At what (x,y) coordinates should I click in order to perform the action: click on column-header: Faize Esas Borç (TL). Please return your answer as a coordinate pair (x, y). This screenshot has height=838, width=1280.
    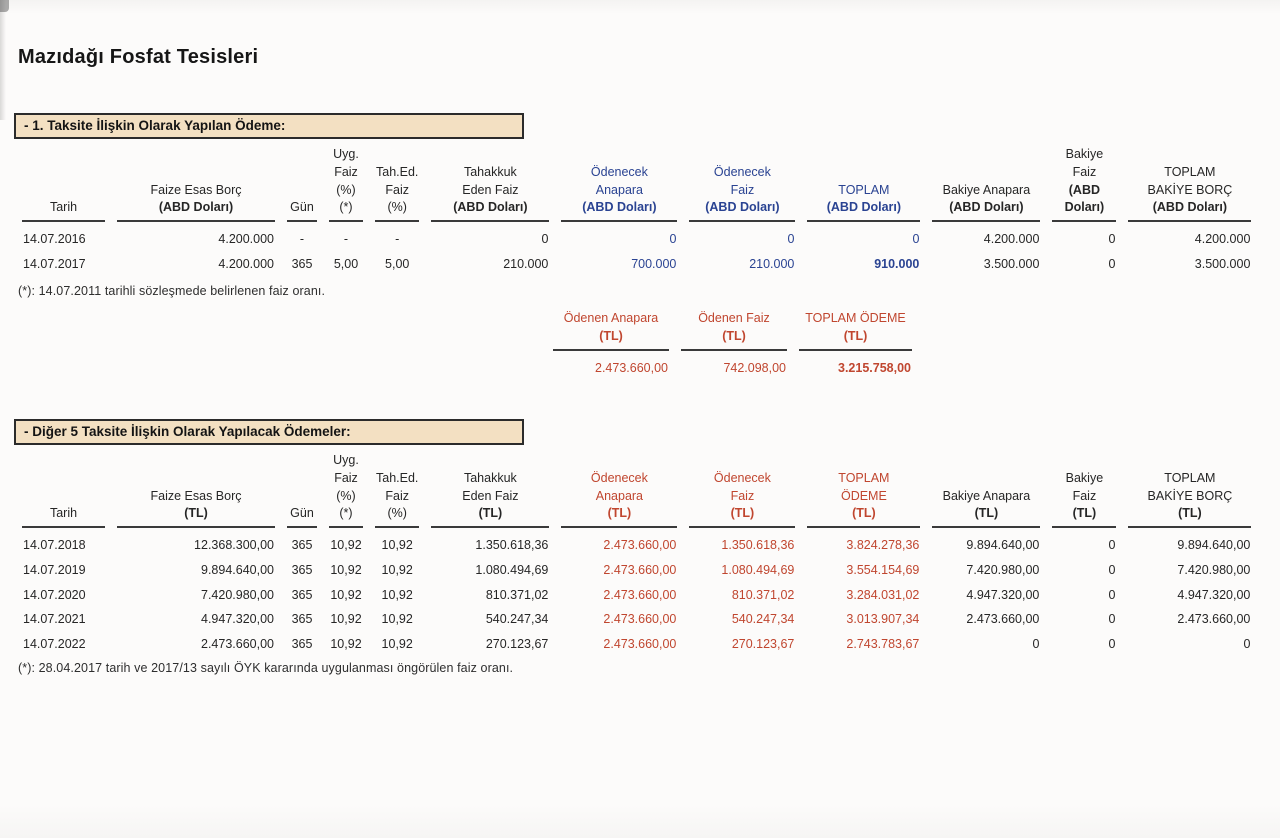
    Looking at the image, I should click on (196, 490).